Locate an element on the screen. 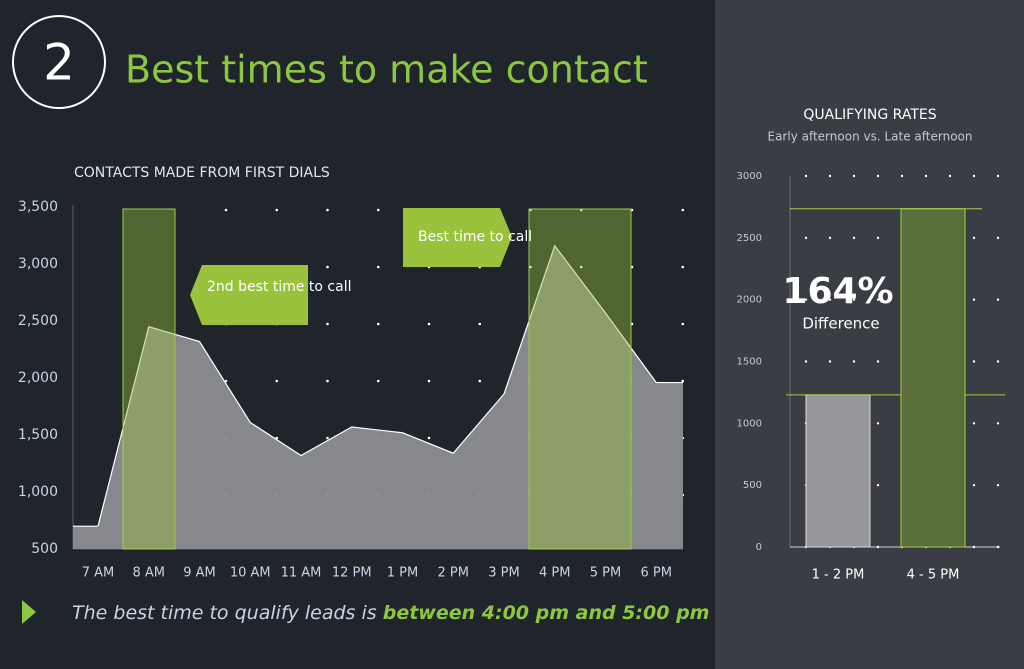 Image resolution: width=1024 pixels, height=669 pixels. y-tick-label: 1000 is located at coordinates (749, 423).